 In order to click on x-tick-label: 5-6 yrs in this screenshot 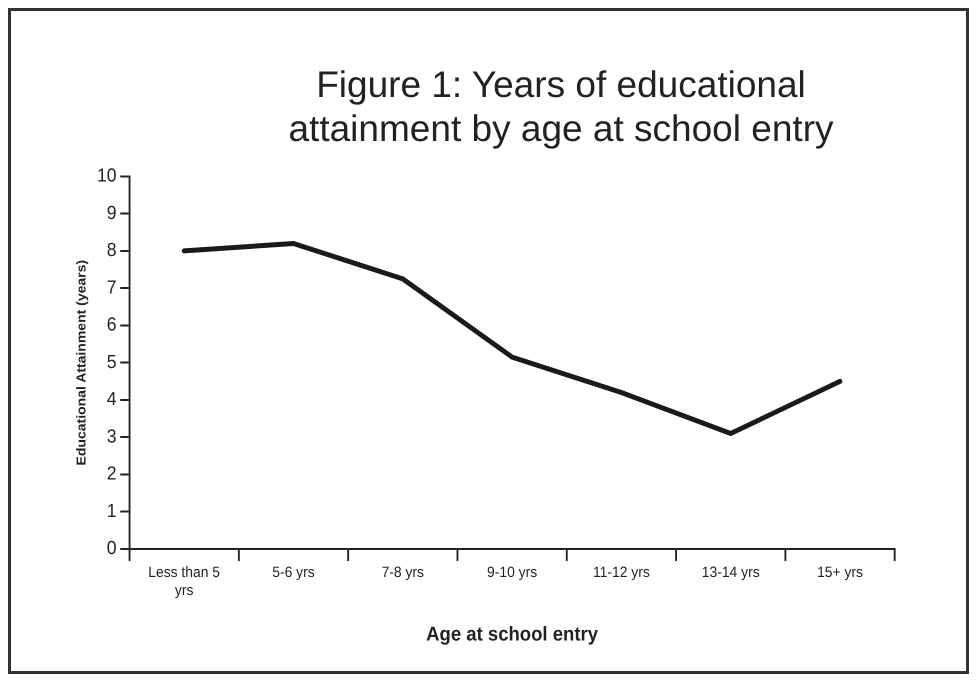, I will do `click(293, 573)`.